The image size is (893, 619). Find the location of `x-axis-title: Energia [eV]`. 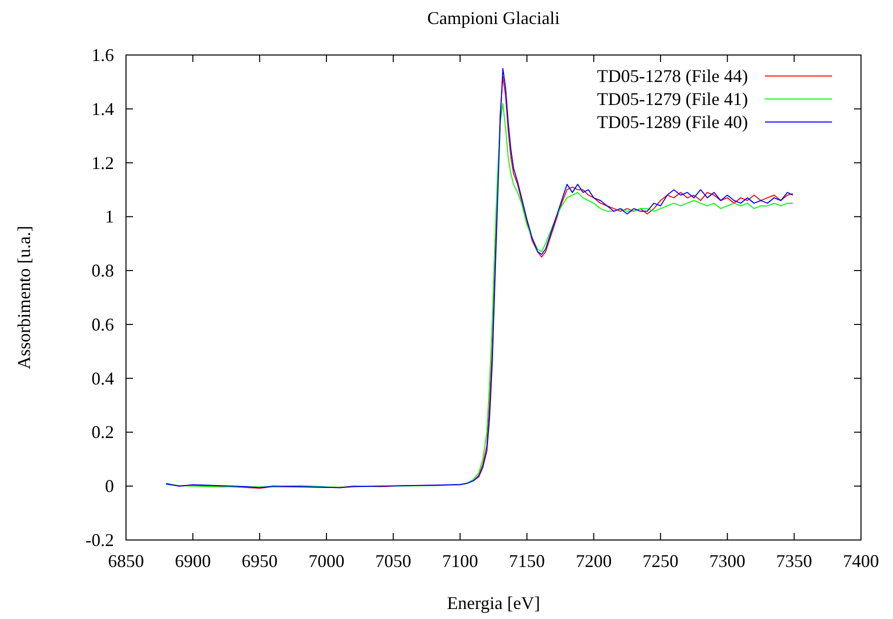

x-axis-title: Energia [eV] is located at coordinates (493, 603).